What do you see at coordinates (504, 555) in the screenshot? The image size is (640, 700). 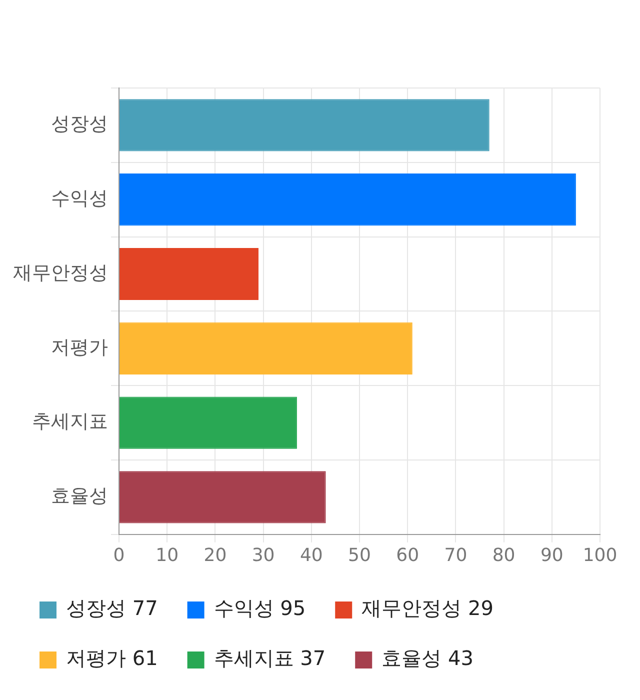 I see `x-tick-label: 80` at bounding box center [504, 555].